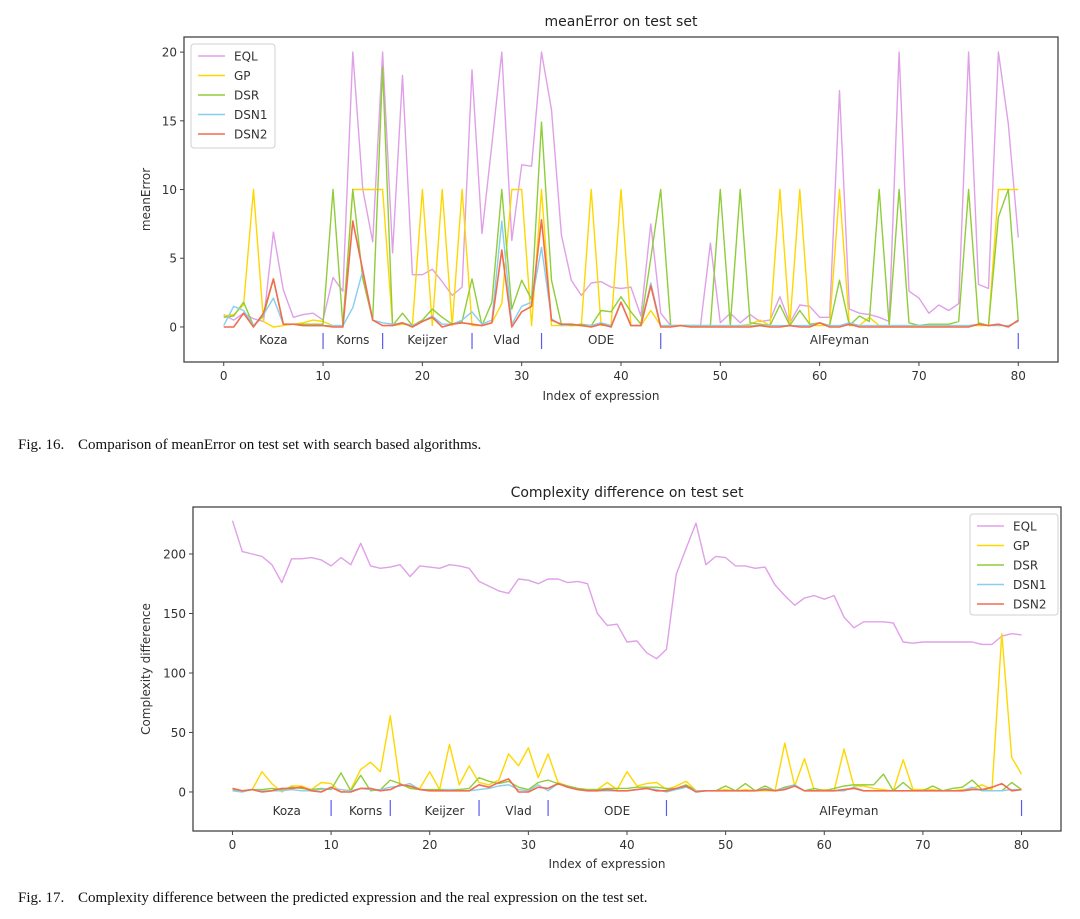  Describe the element at coordinates (169, 121) in the screenshot. I see `y-tick-label: 15` at that location.